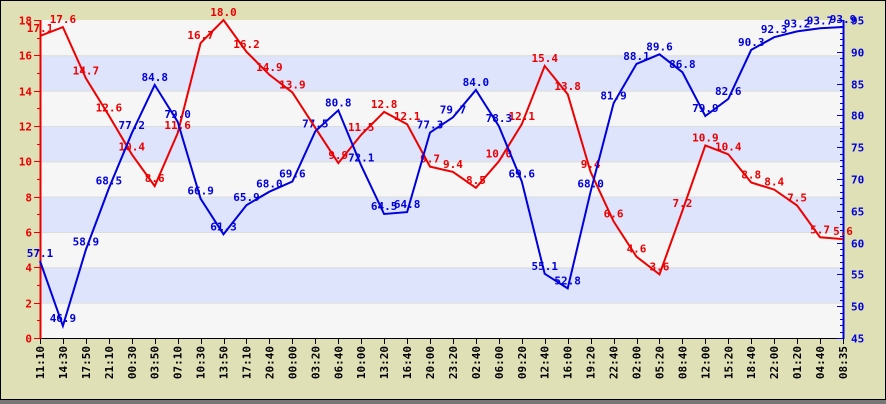 This screenshot has width=886, height=404. What do you see at coordinates (499, 118) in the screenshot?
I see `series-blue-point-label: 78.3` at bounding box center [499, 118].